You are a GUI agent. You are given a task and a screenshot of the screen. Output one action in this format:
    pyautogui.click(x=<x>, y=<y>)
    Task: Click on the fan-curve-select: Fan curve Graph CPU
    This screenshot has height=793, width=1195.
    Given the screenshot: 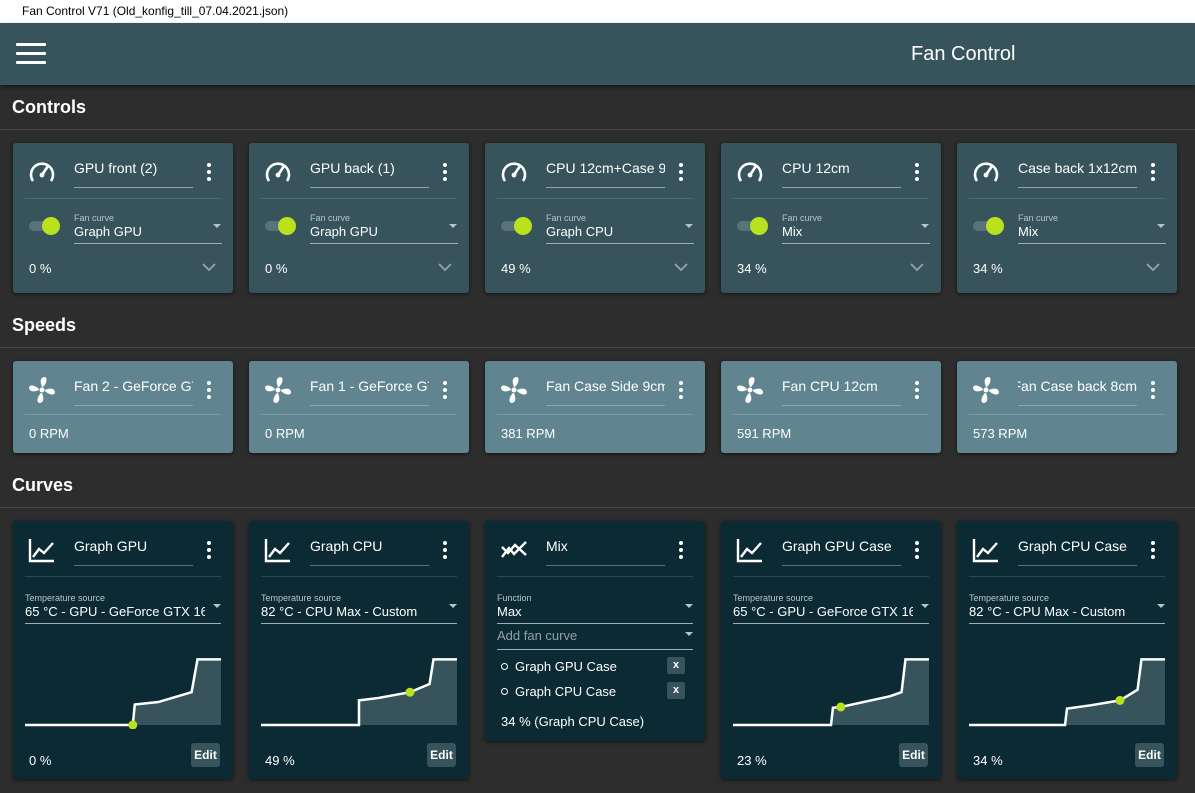 What is the action you would take?
    pyautogui.click(x=620, y=229)
    